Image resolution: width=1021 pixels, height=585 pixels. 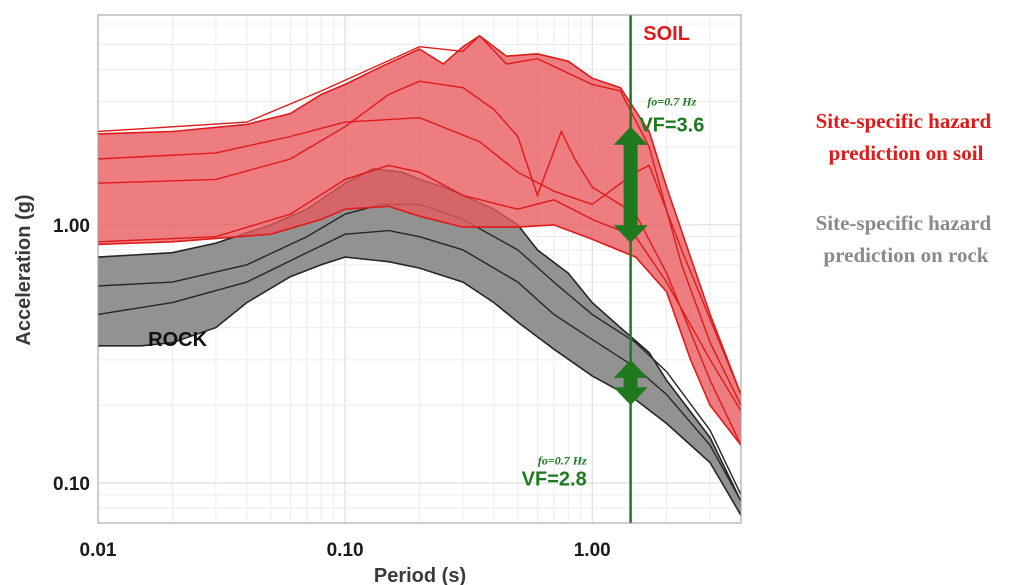 What do you see at coordinates (671, 125) in the screenshot?
I see `annotation-vf_soil: VF=3.6` at bounding box center [671, 125].